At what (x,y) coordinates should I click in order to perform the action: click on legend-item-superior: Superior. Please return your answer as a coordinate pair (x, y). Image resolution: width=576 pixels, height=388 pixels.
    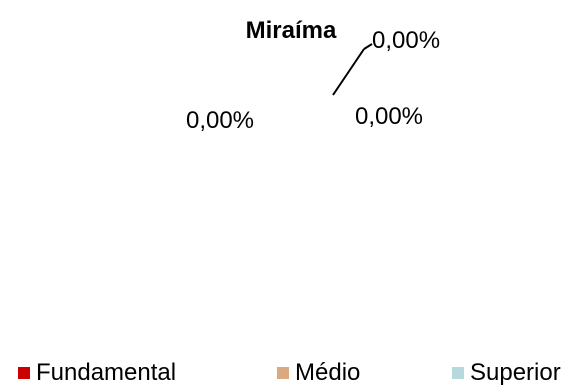
    Looking at the image, I should click on (506, 373).